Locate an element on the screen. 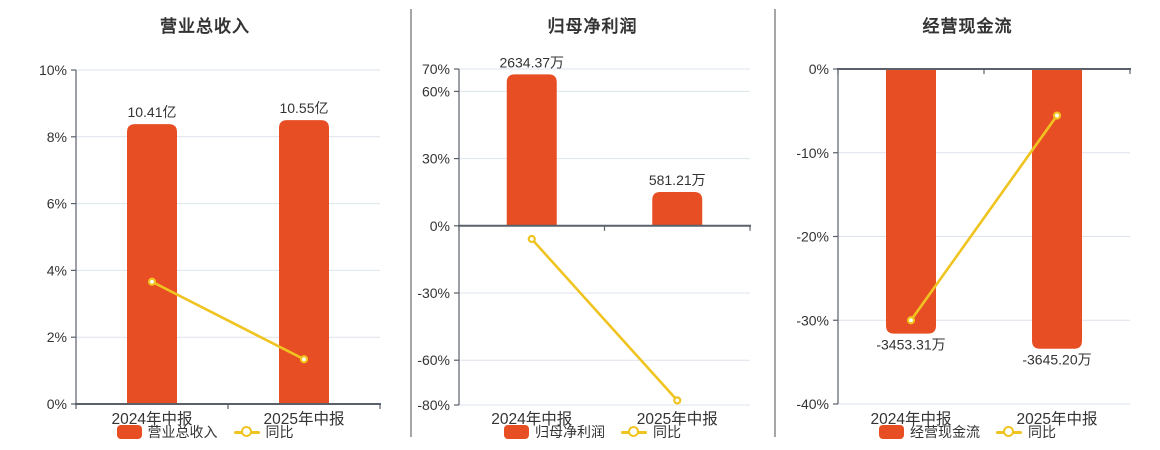 This screenshot has width=1160, height=450. chart-title-cash-flow: 经营现金流 is located at coordinates (967, 26).